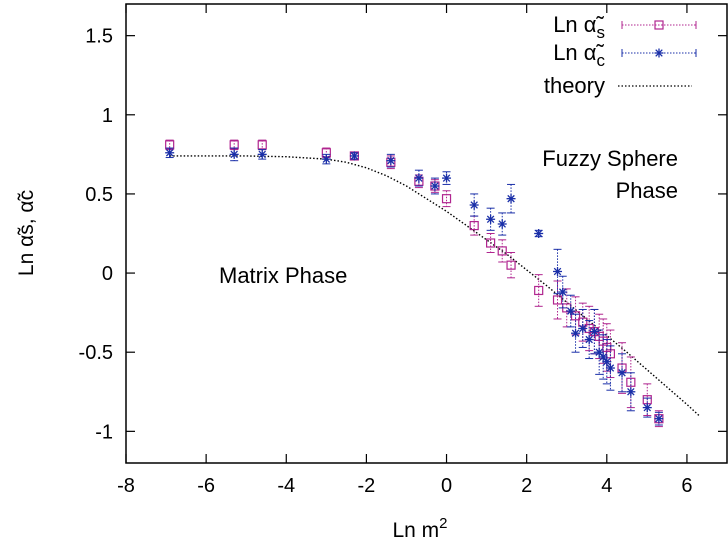  I want to click on y-tick-label: 1, so click(107, 116).